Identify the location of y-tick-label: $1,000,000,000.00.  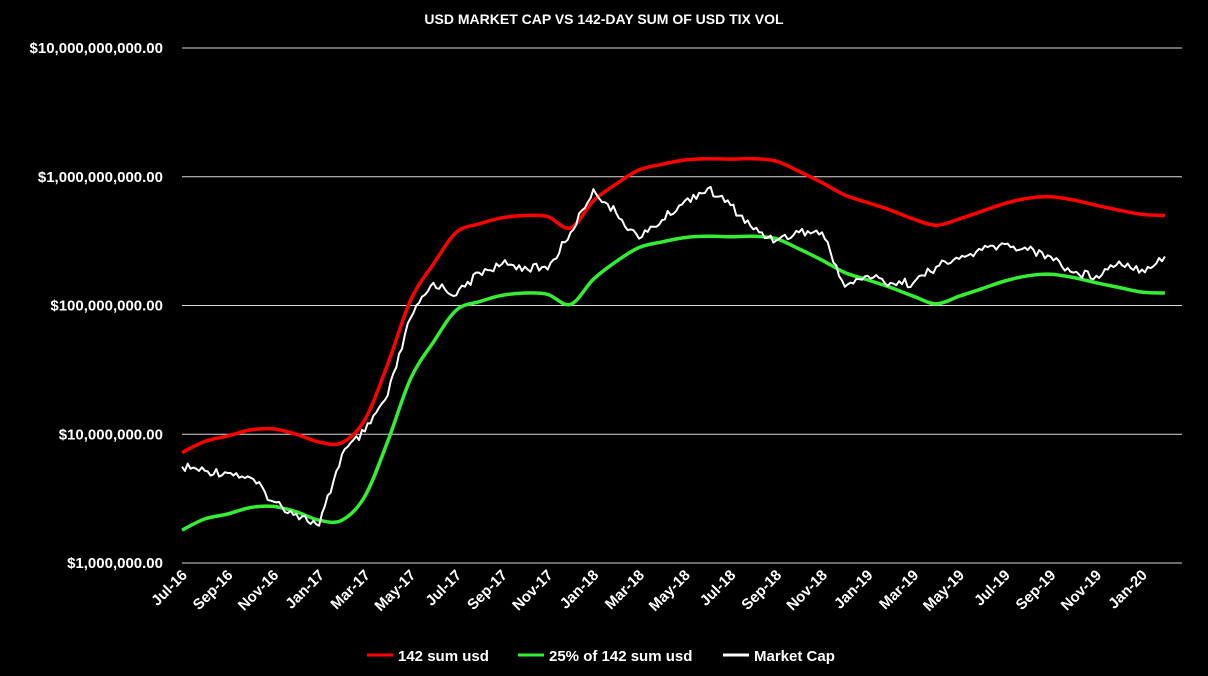
(100, 177).